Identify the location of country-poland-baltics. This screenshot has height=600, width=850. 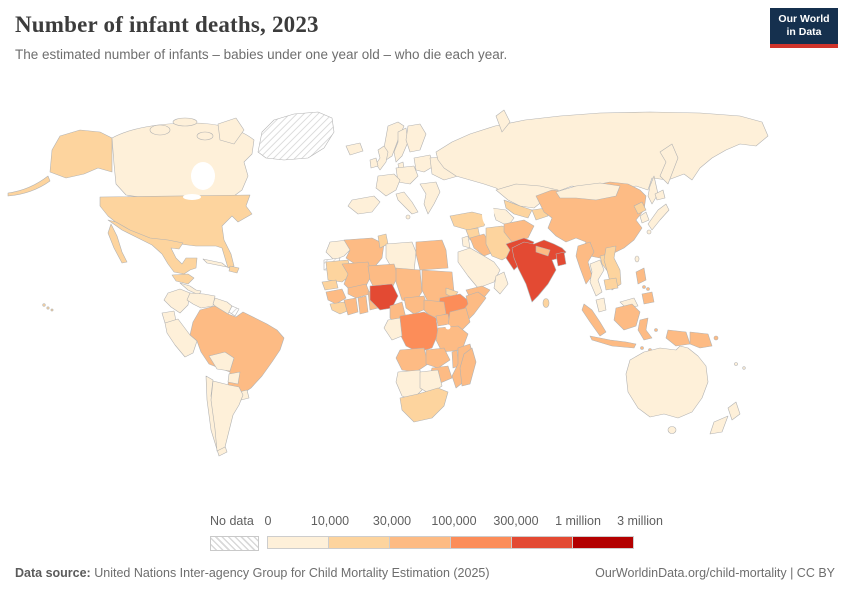
(424, 163).